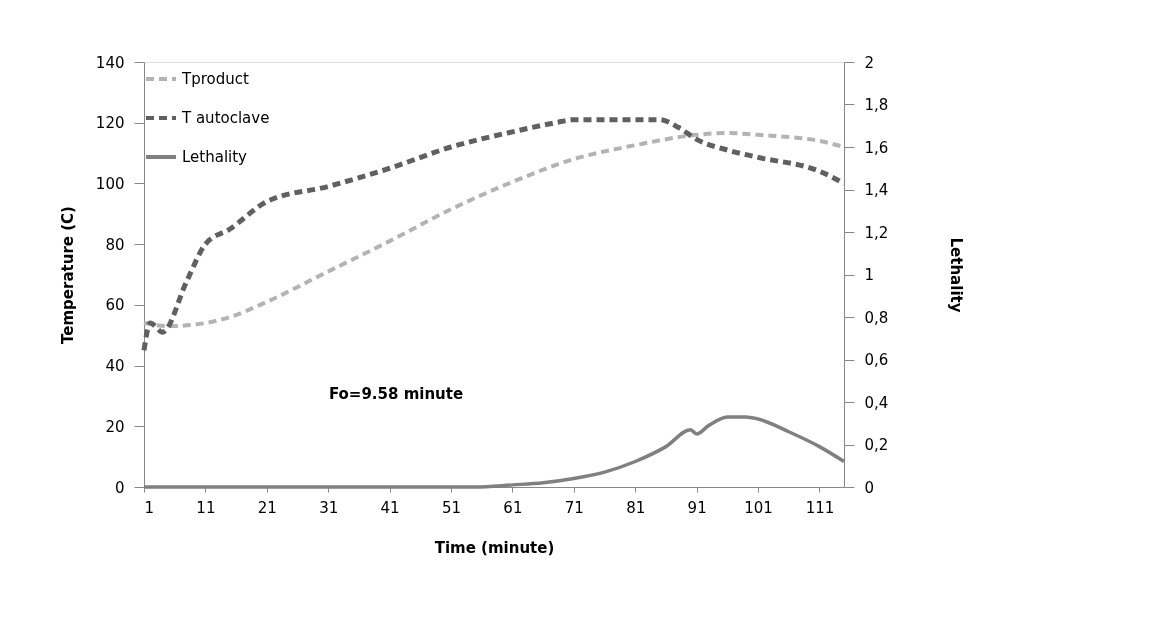 The image size is (1152, 634). Describe the element at coordinates (636, 507) in the screenshot. I see `x-tick-label: 81` at that location.